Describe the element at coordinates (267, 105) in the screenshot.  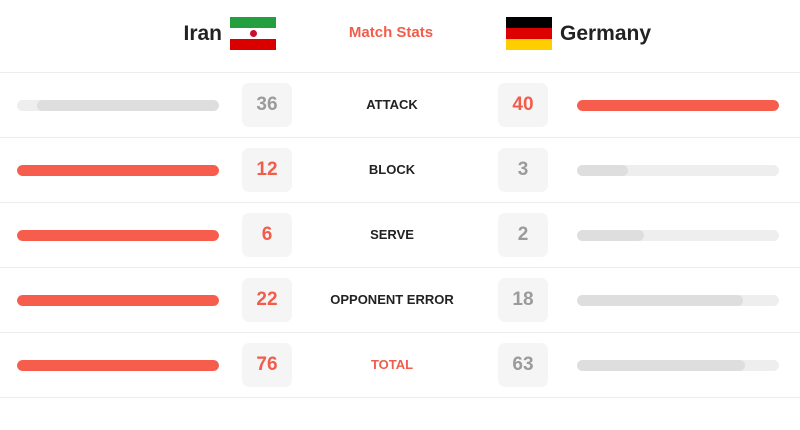
I see `home-stat-value: 36` at that location.